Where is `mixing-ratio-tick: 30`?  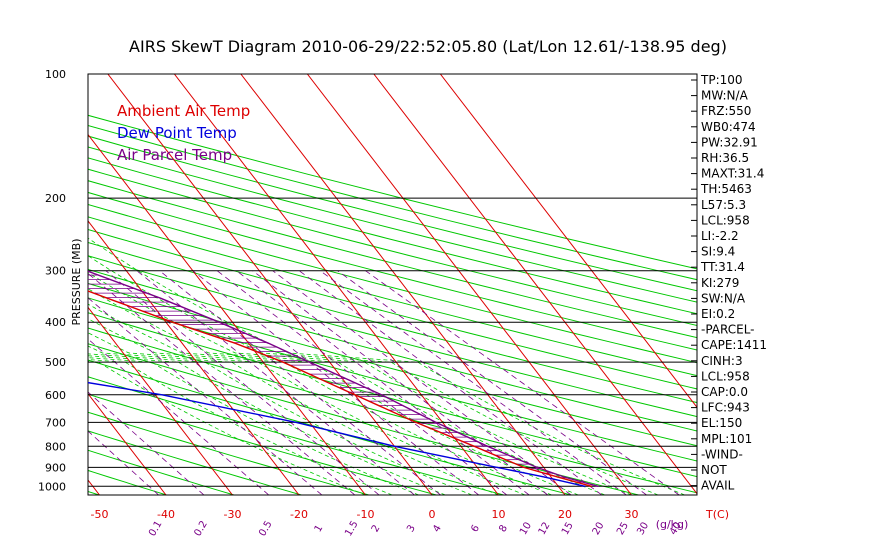 mixing-ratio-tick: 30 is located at coordinates (643, 528).